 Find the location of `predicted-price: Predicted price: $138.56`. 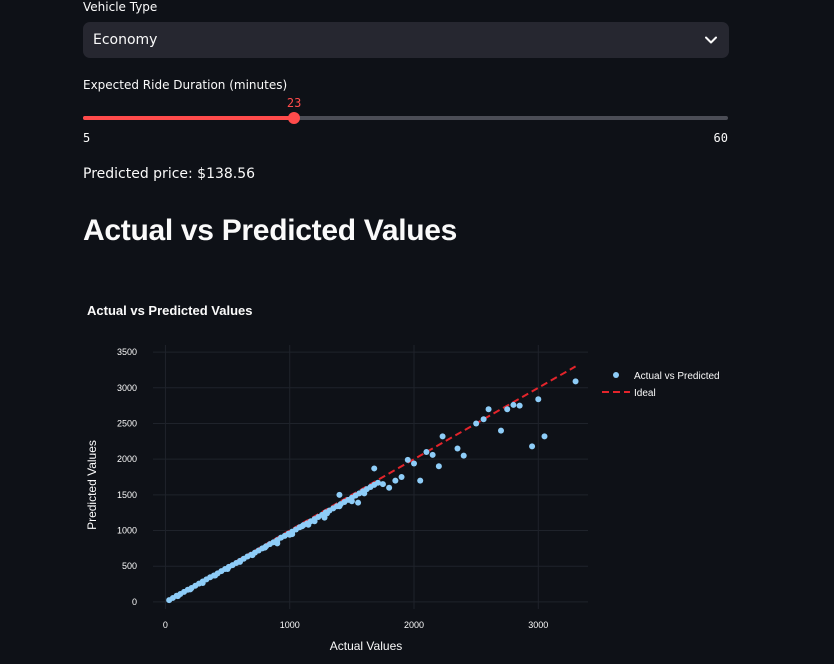

predicted-price: Predicted price: $138.56 is located at coordinates (169, 174).